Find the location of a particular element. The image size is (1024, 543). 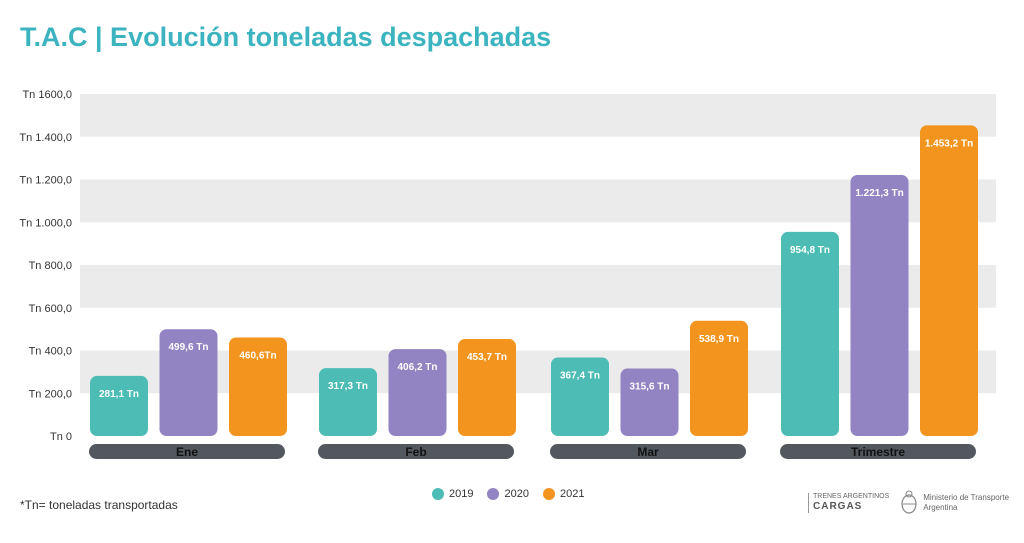

chart-title: T.A.C | Evolución toneladas despachadas is located at coordinates (286, 37).